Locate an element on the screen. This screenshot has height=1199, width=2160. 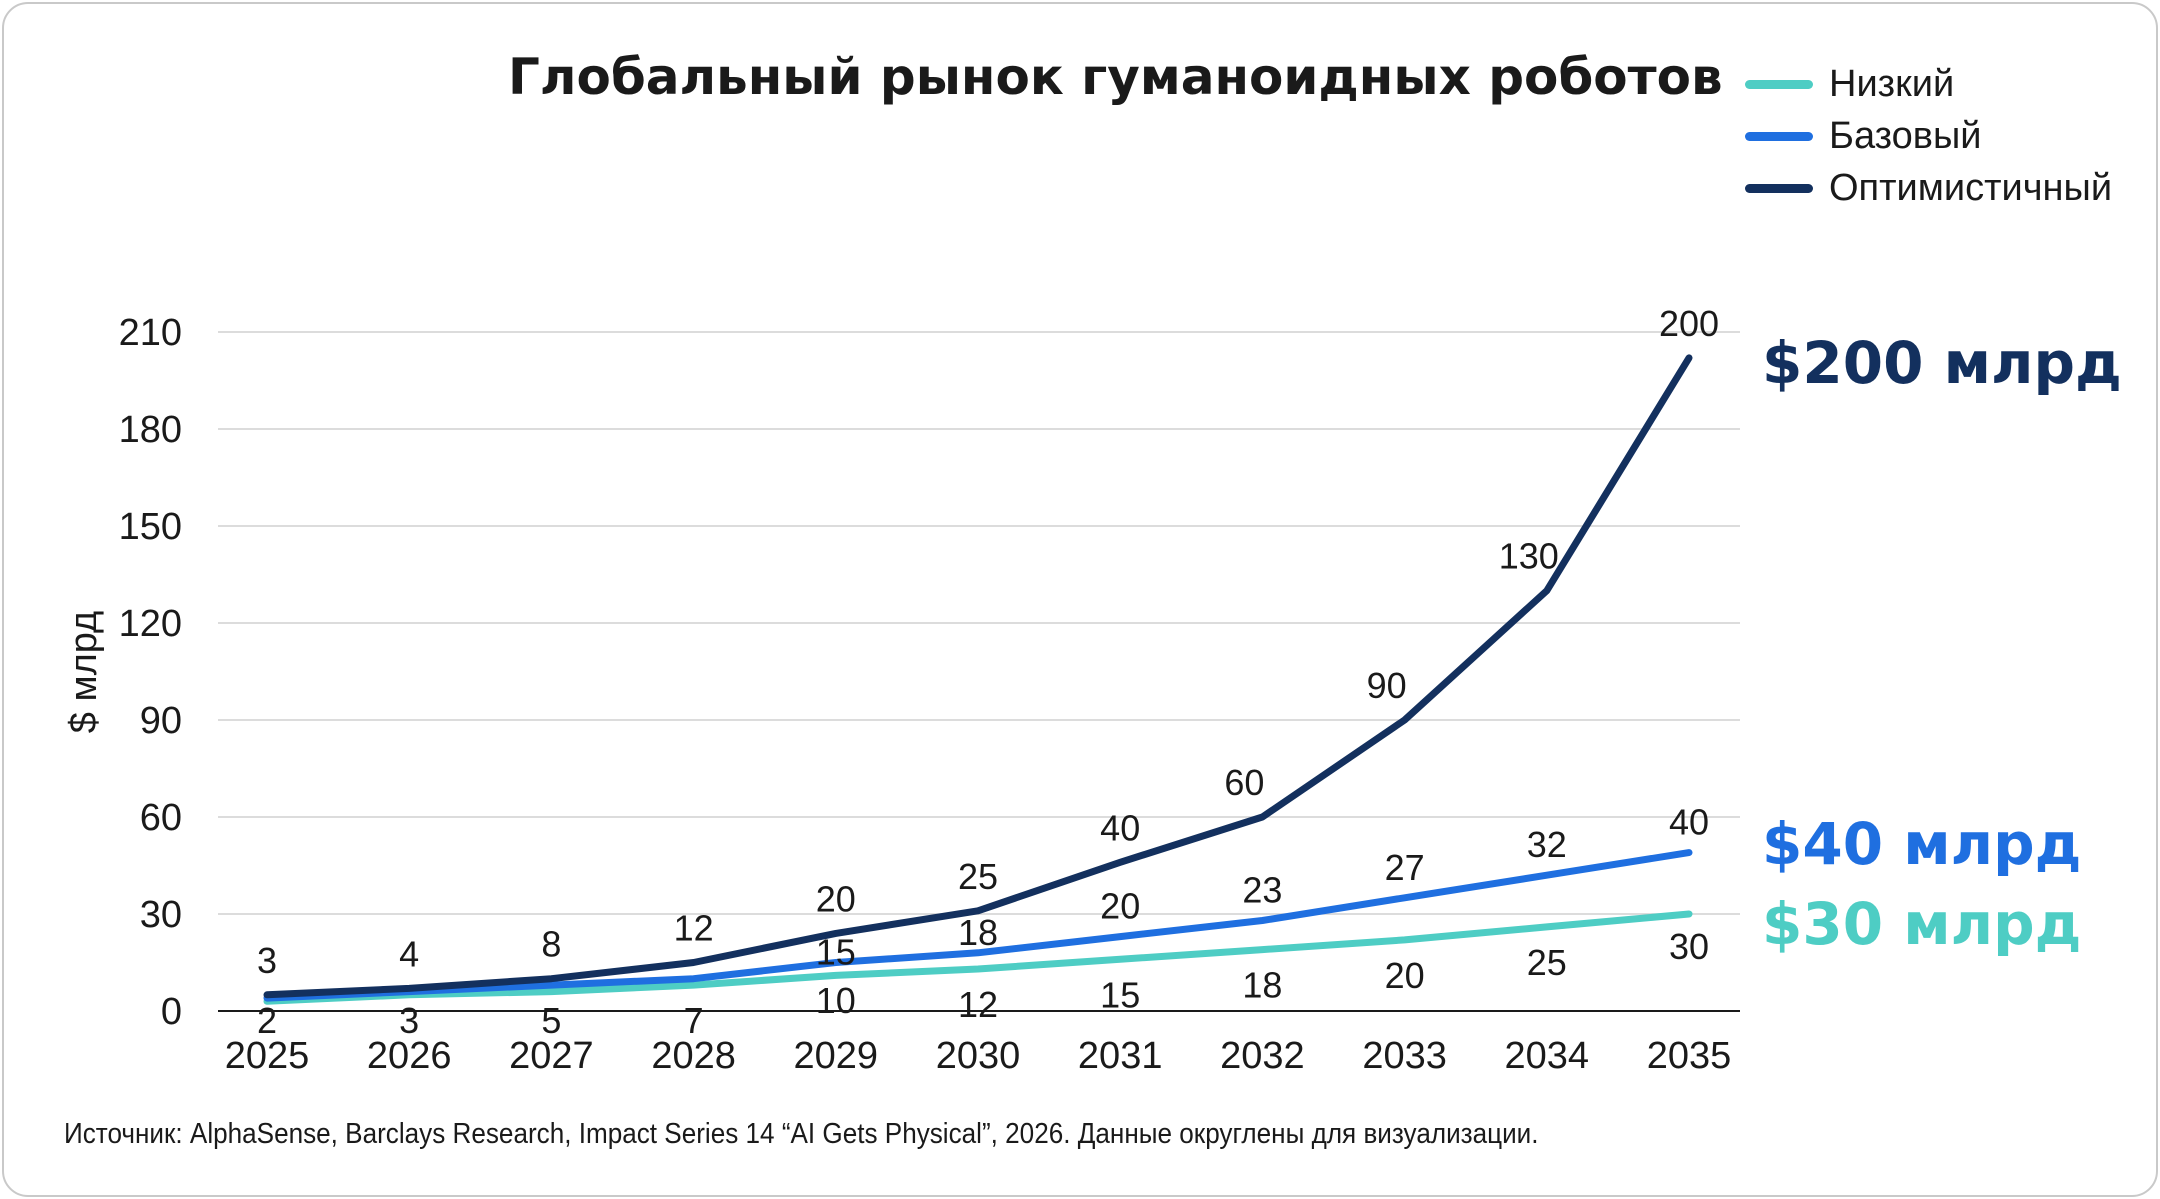
optimistic-callout: $200 млрд is located at coordinates (1942, 363).